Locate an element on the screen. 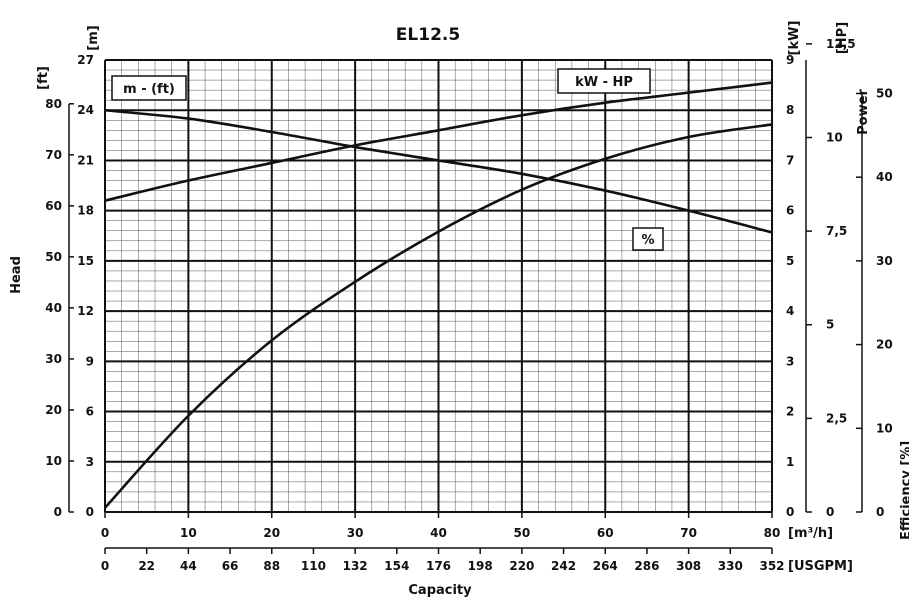  tick-label-efficiency: 0 is located at coordinates (880, 512).